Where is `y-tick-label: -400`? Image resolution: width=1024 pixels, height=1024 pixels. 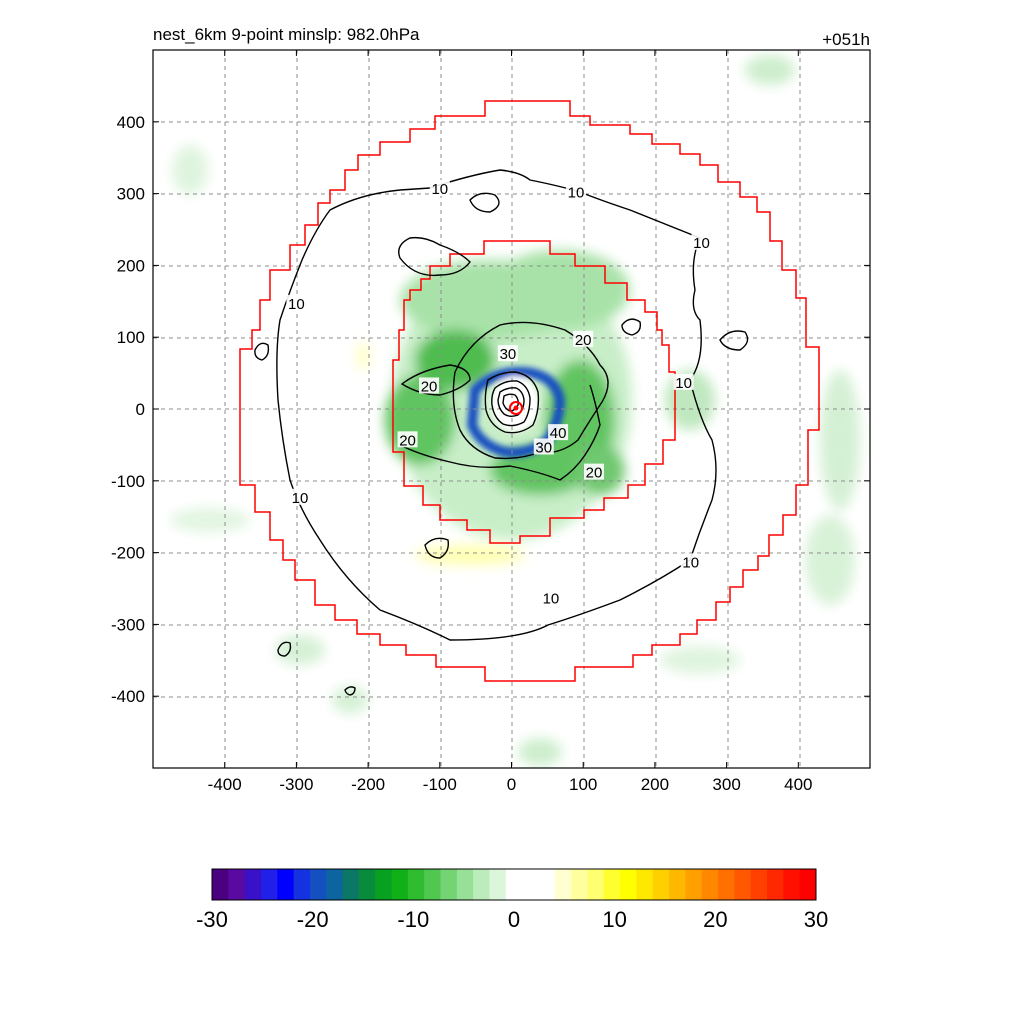
y-tick-label: -400 is located at coordinates (128, 696).